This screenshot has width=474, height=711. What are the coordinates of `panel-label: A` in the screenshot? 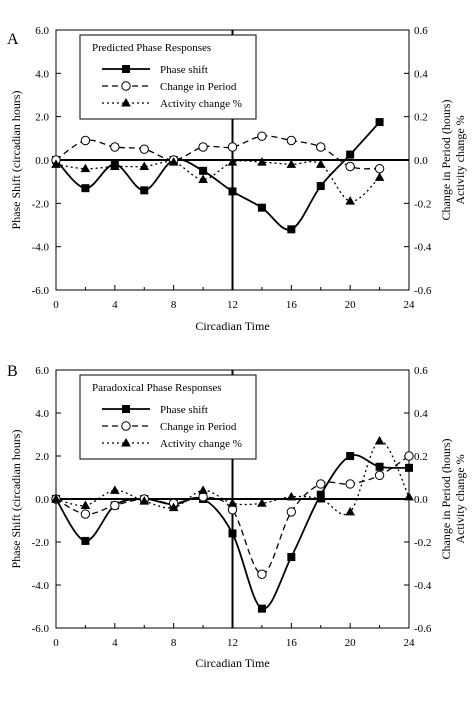 It's located at (13, 39).